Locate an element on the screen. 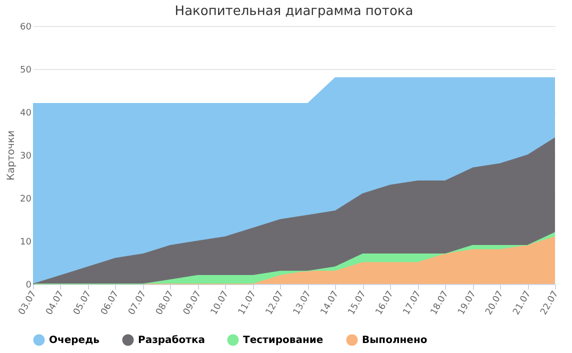 Image resolution: width=572 pixels, height=353 pixels. y-tick-label: 60 is located at coordinates (26, 27).